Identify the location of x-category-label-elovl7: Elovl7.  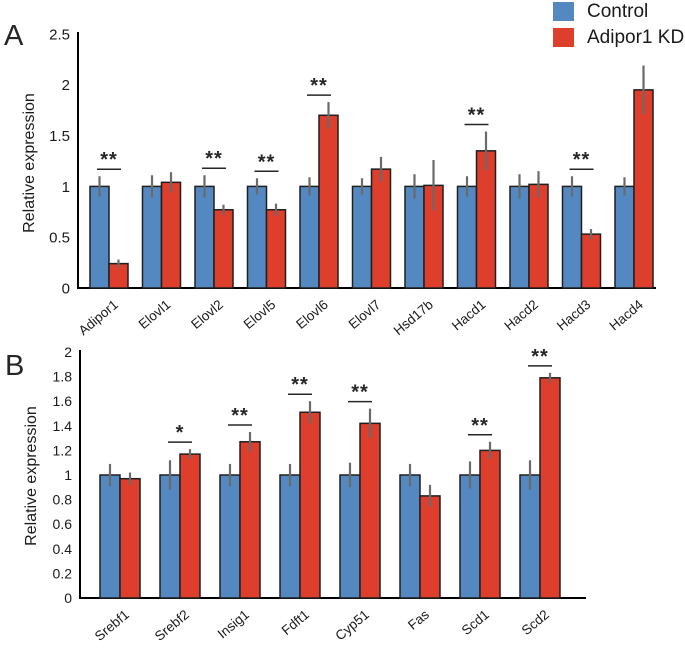
(365, 314).